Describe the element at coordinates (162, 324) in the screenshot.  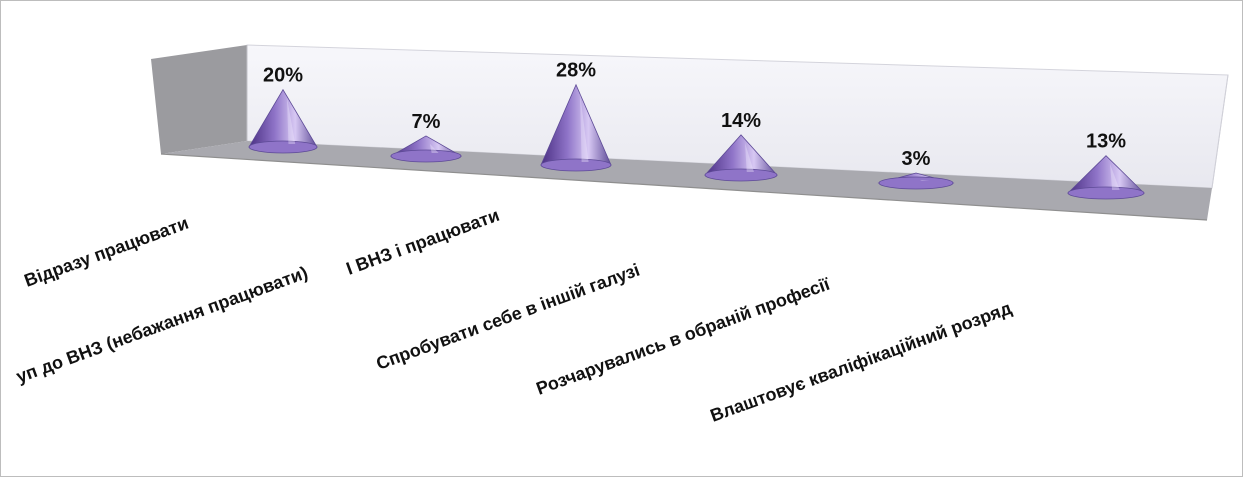
I see `category-label-2: уп до ВНЗ (небажання працювати)` at that location.